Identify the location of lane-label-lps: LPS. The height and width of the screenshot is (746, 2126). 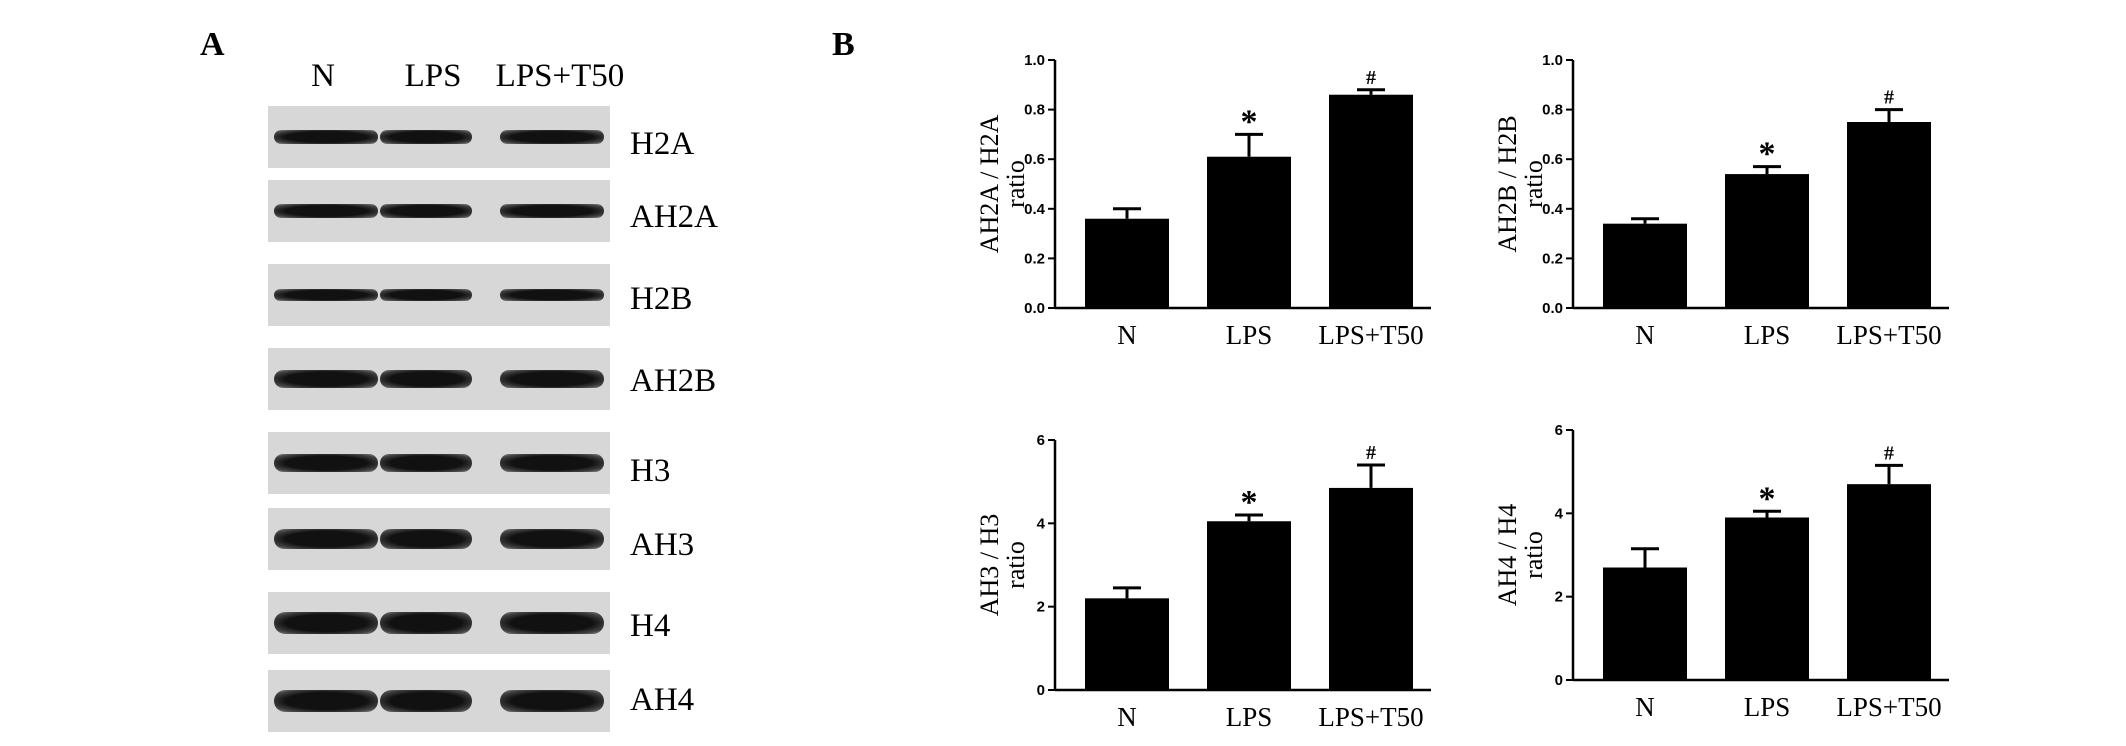
(433, 76).